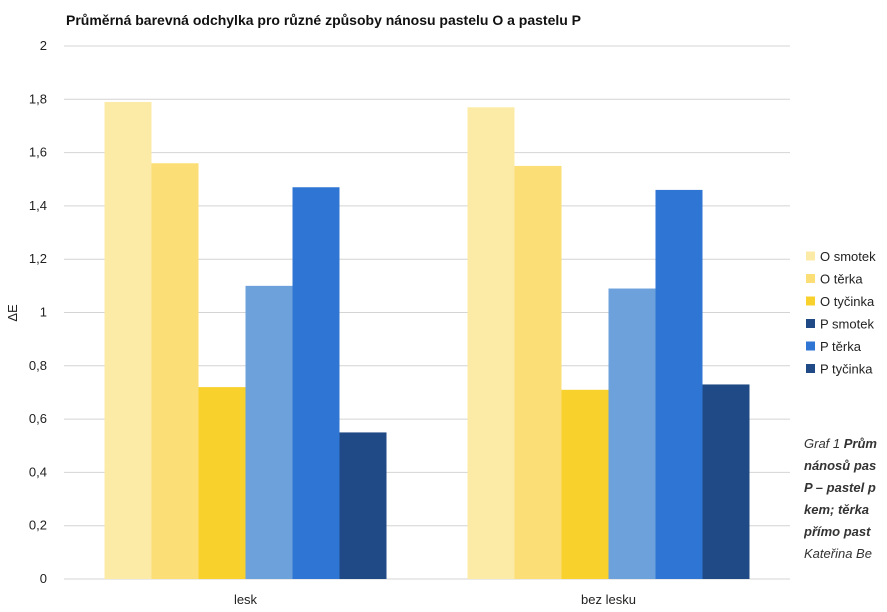 The height and width of the screenshot is (612, 887). I want to click on y-tick-label: 0,4, so click(38, 471).